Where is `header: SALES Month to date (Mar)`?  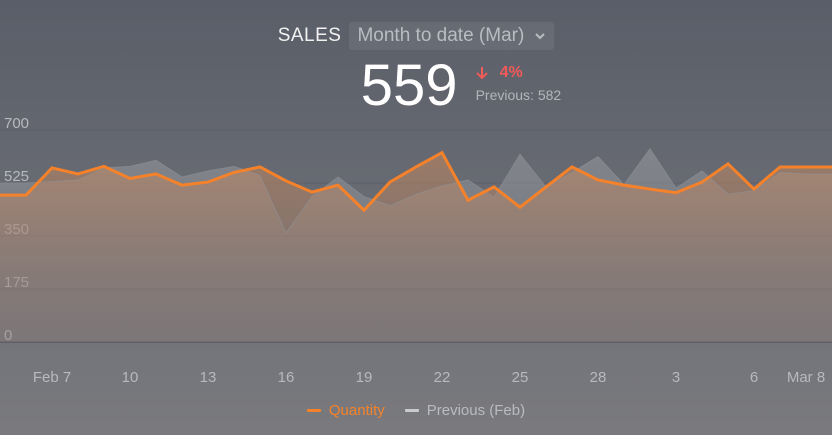
header: SALES Month to date (Mar) is located at coordinates (416, 36).